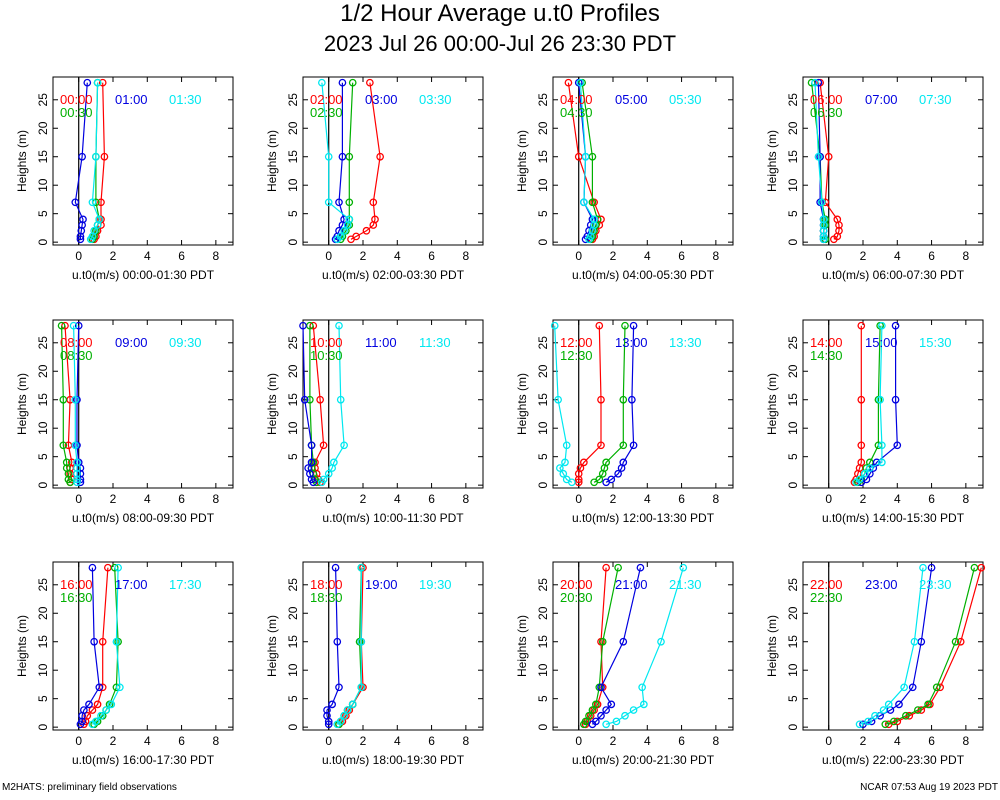  I want to click on legend-label: 21:00, so click(631, 584).